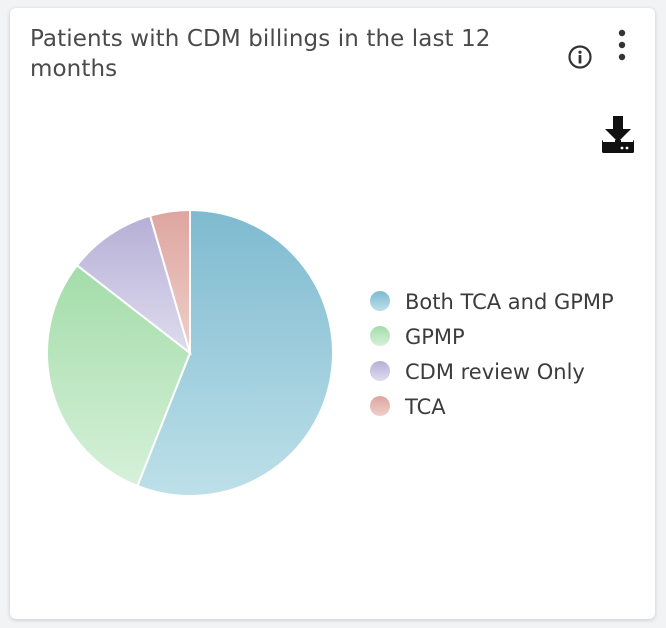 The height and width of the screenshot is (628, 666). I want to click on pie-slice-cdm-review-only, so click(133, 285).